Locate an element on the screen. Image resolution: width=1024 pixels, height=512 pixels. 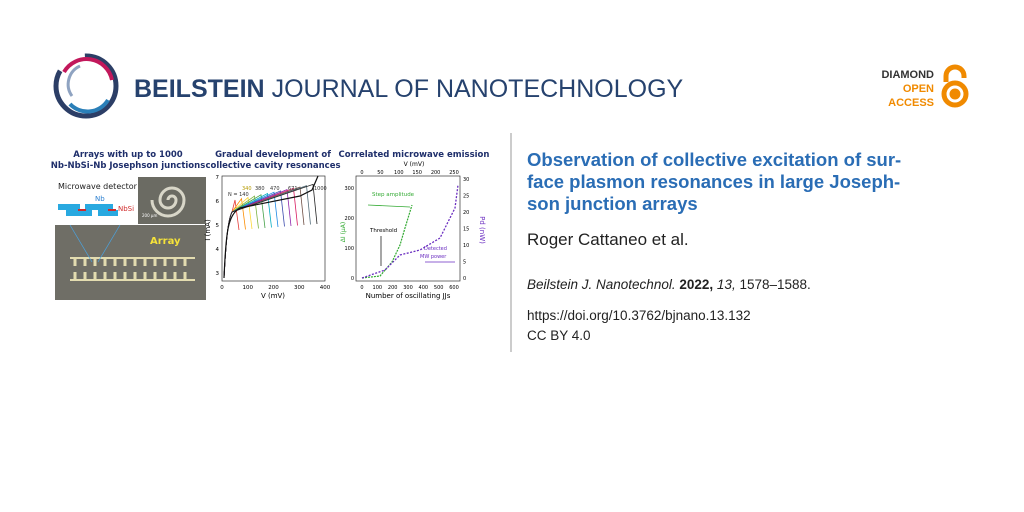
label: Array is located at coordinates (165, 241).